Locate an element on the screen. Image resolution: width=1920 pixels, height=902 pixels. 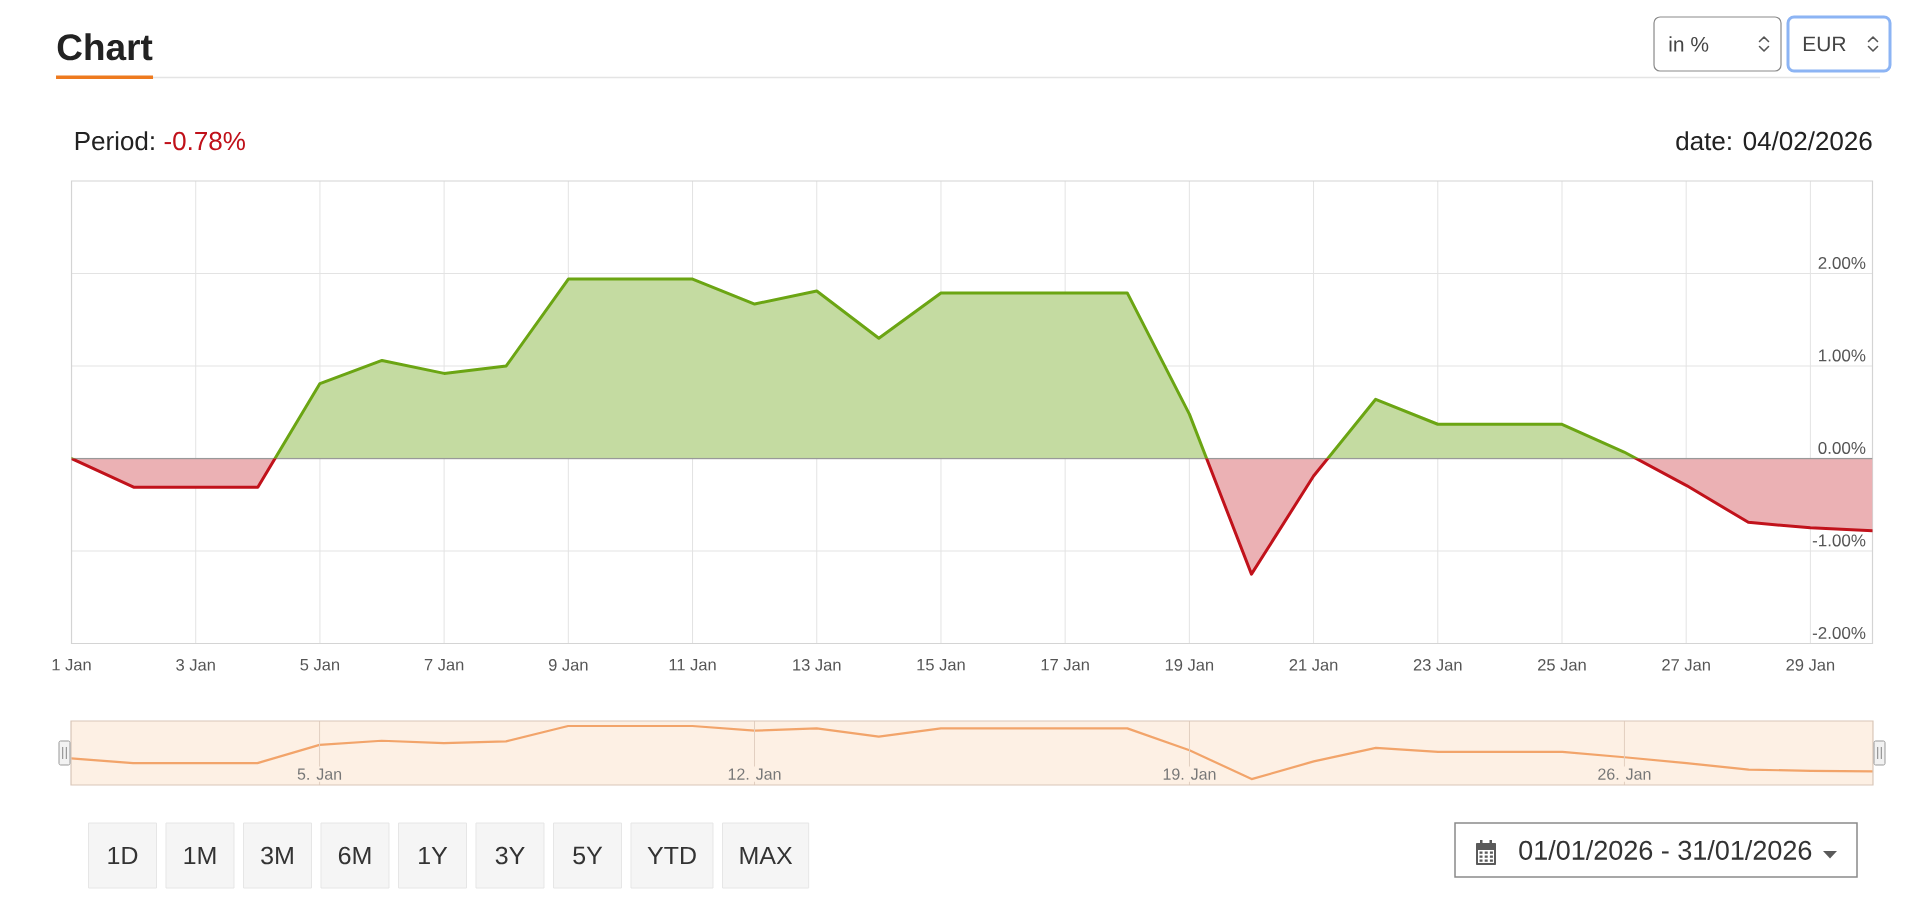
x-tick-label: 13 Jan is located at coordinates (817, 665).